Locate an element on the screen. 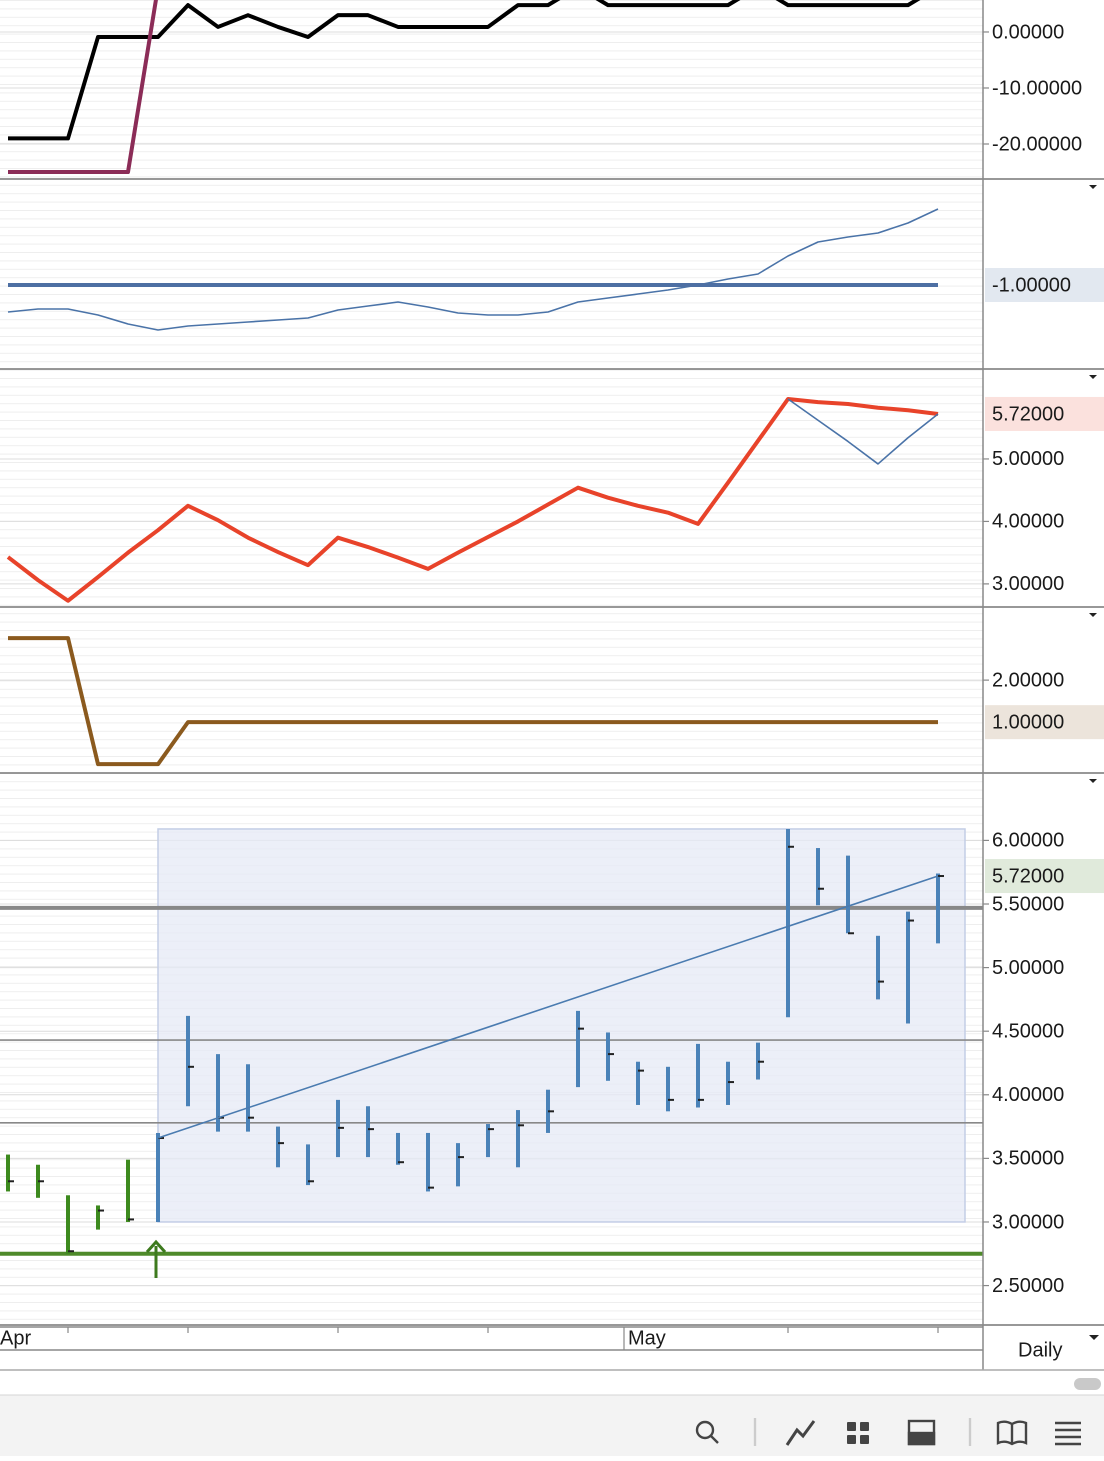  x-tick-label: May is located at coordinates (647, 1338).